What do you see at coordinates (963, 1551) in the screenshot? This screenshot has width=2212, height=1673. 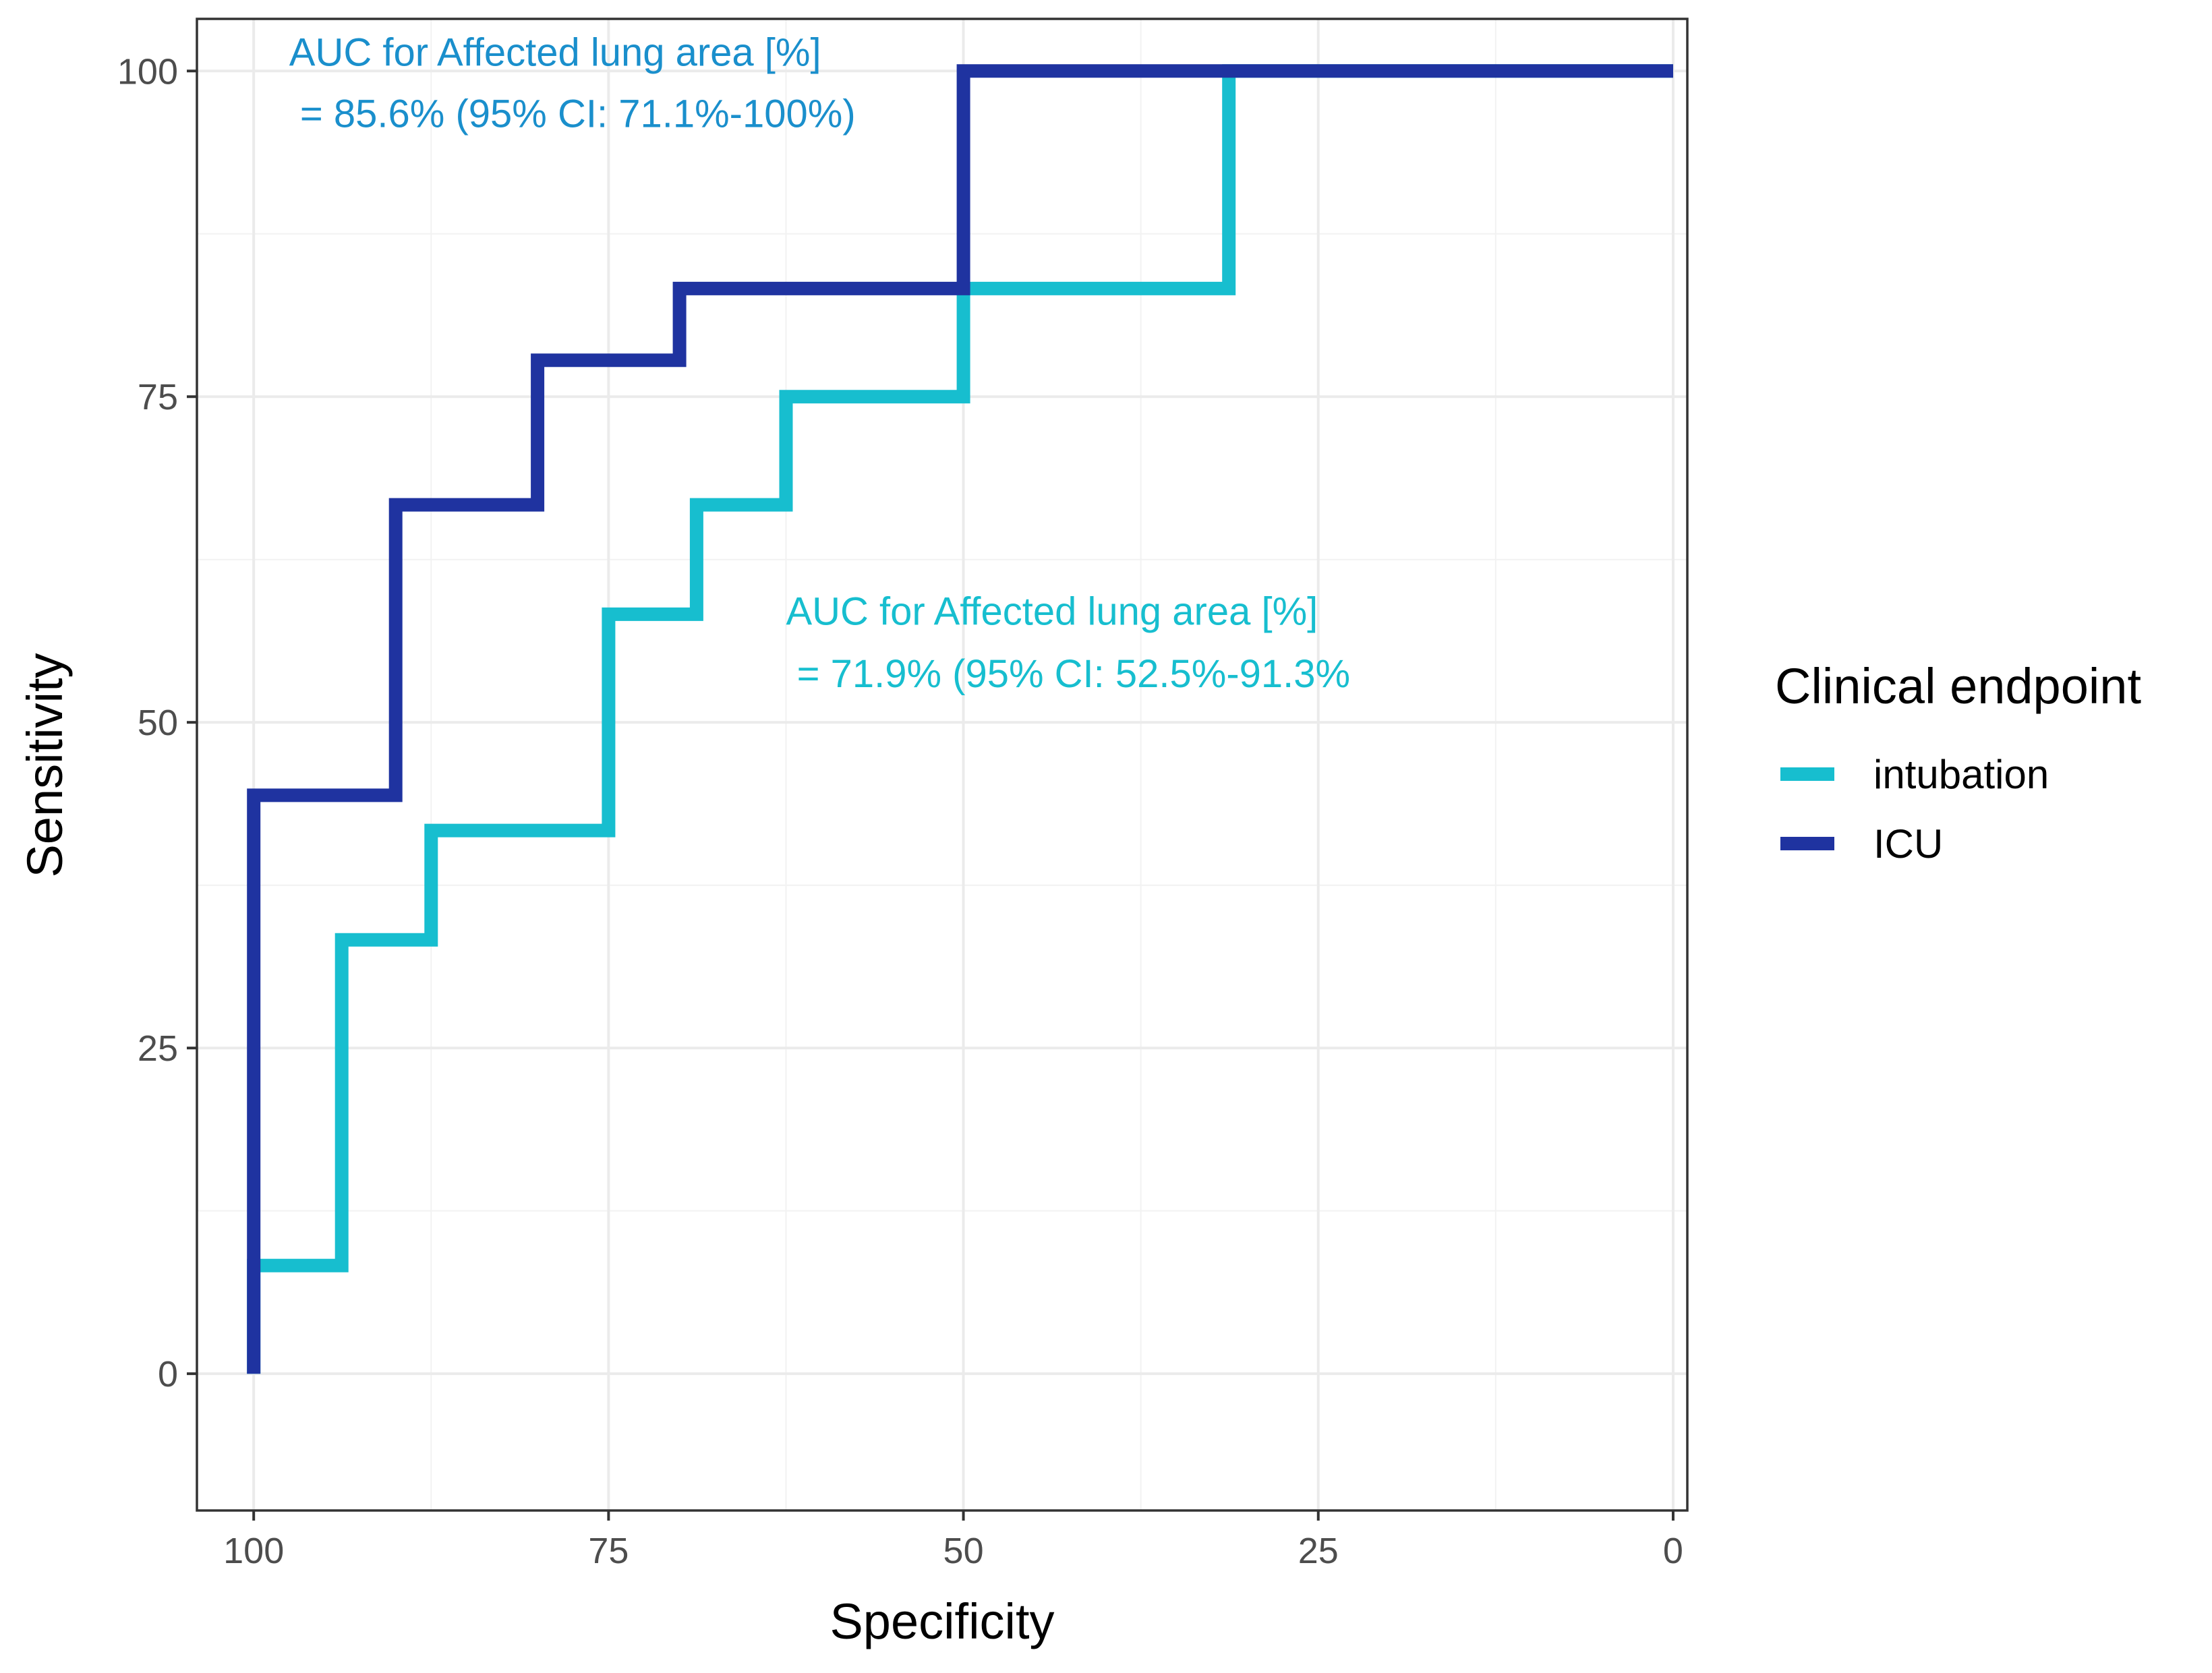 I see `x-tick-label: 50` at bounding box center [963, 1551].